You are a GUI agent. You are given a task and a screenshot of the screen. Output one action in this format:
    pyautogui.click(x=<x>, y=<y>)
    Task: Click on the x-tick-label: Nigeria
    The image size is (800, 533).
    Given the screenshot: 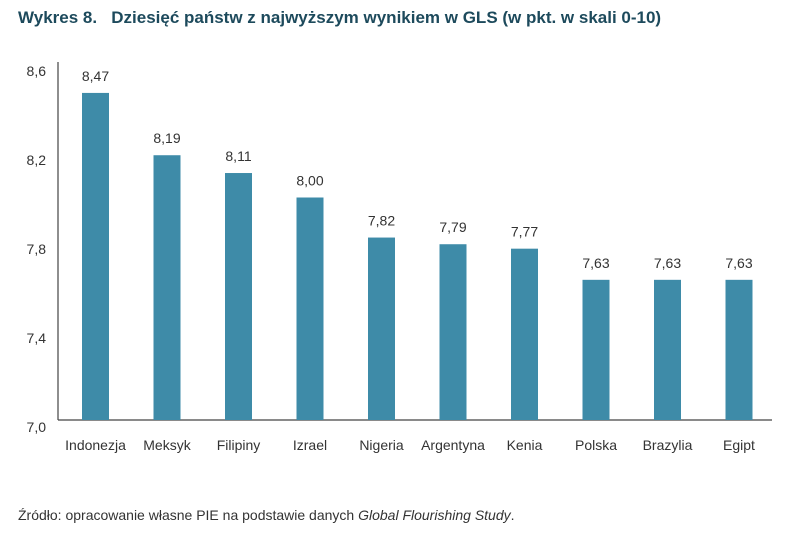 What is the action you would take?
    pyautogui.click(x=381, y=445)
    